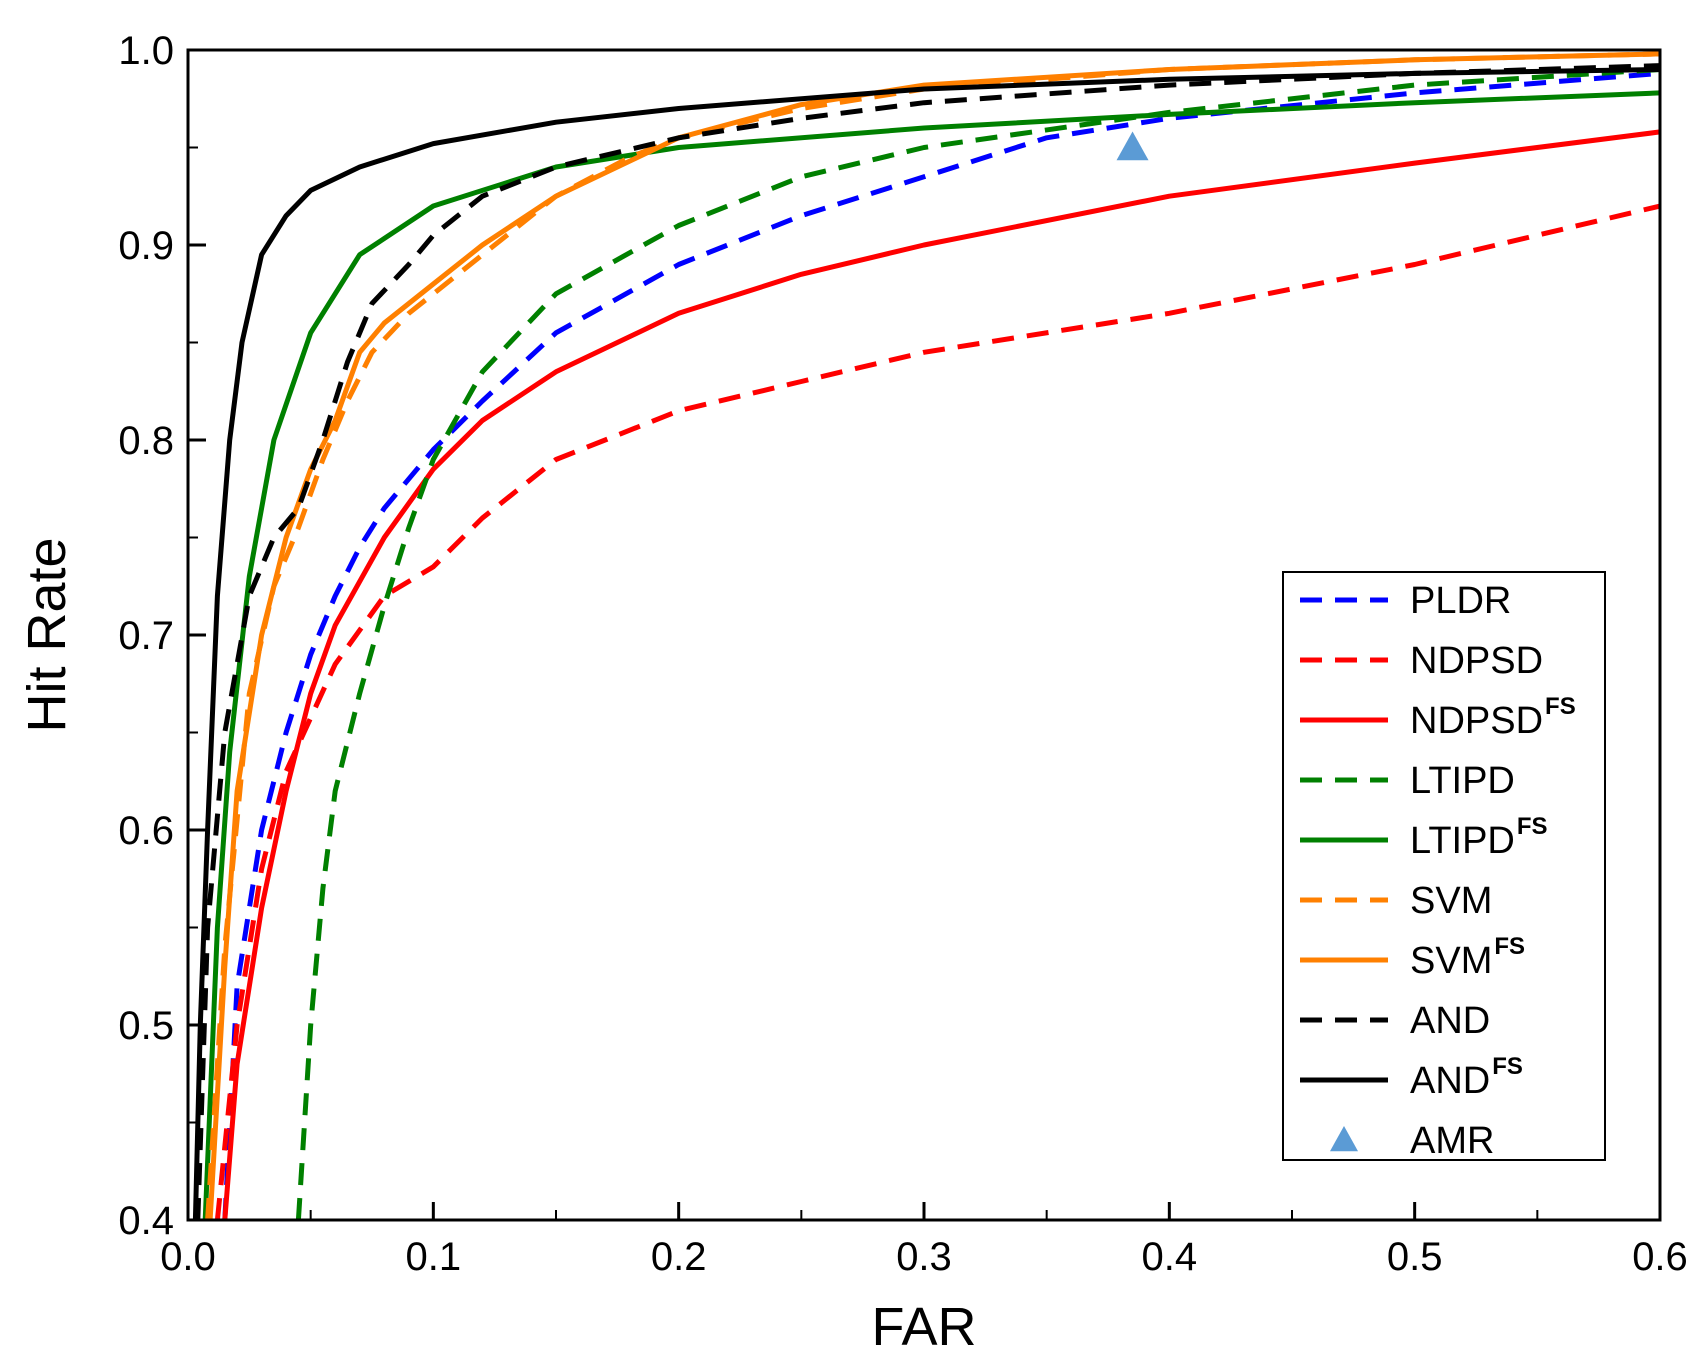 The height and width of the screenshot is (1364, 1703). What do you see at coordinates (434, 1257) in the screenshot?
I see `x-tick-label: 0.1` at bounding box center [434, 1257].